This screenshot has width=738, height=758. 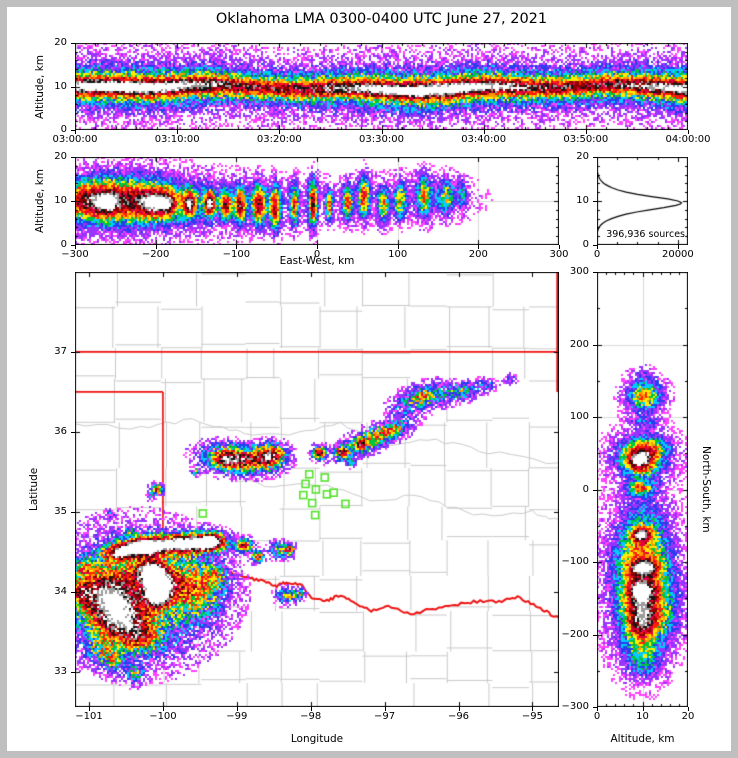 I want to click on y-tick-label: −300, so click(x=575, y=706).